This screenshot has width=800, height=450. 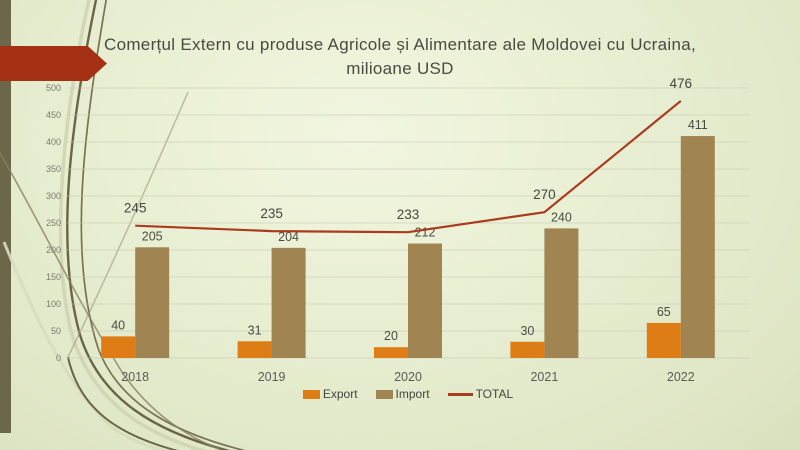 I want to click on legend-label-total: TOTAL, so click(x=494, y=394).